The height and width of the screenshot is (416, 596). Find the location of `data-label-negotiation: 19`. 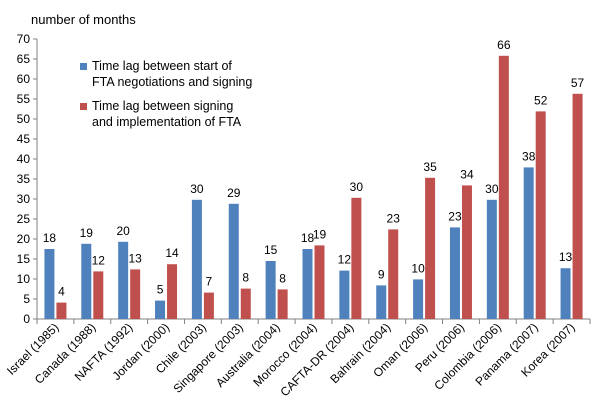

data-label-negotiation: 19 is located at coordinates (87, 233).